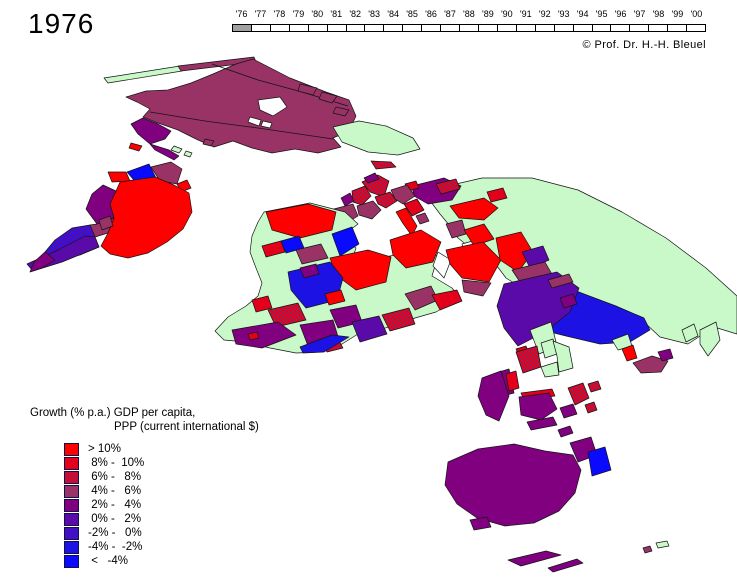  I want to click on legend-swatch-c6, so click(71, 519).